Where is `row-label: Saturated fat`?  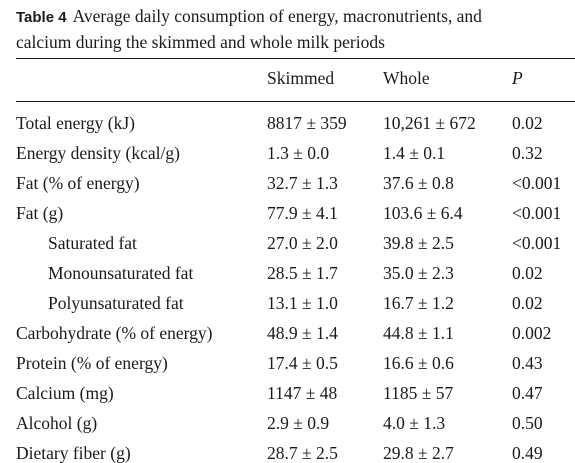 row-label: Saturated fat is located at coordinates (92, 243).